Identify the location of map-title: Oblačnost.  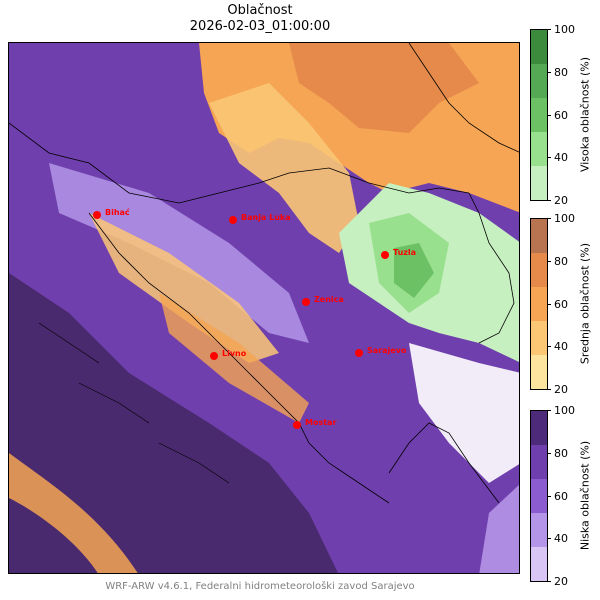
(260, 10).